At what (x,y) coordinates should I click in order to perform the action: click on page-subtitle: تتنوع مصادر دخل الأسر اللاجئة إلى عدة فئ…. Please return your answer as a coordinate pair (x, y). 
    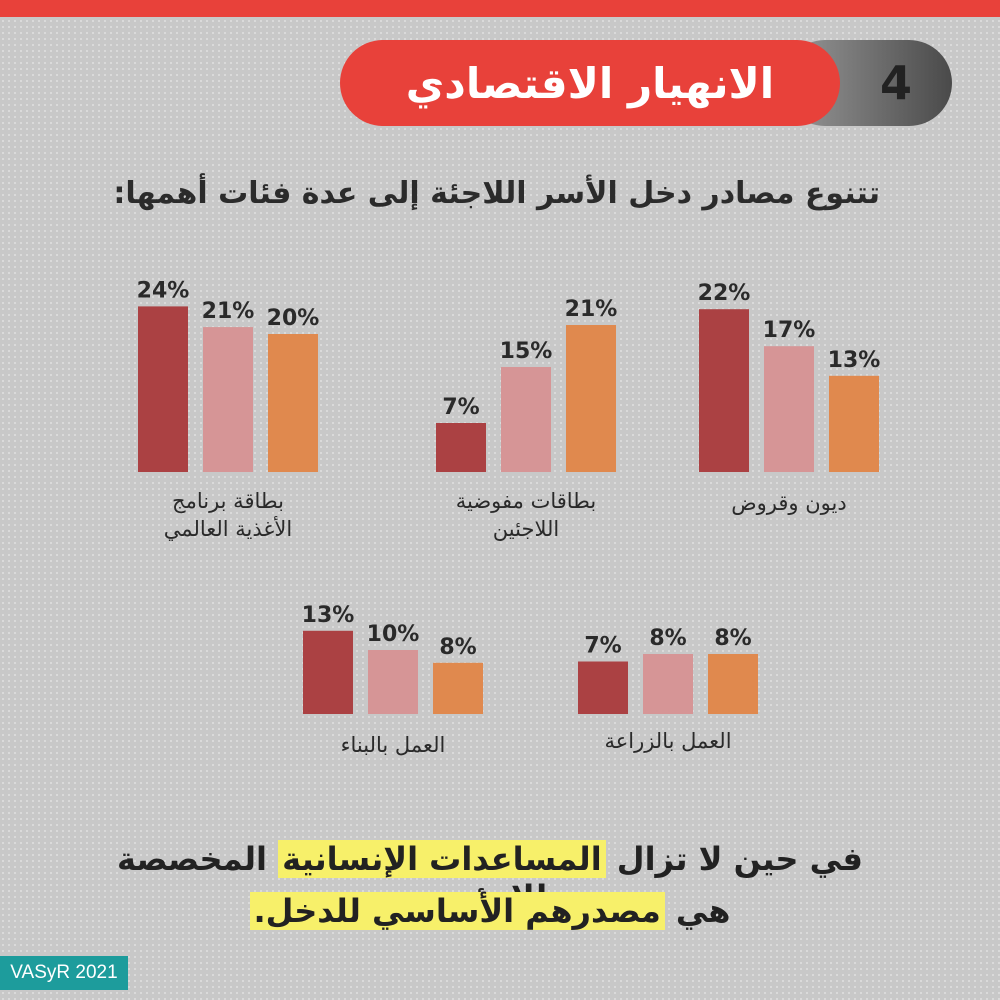
    Looking at the image, I should click on (496, 193).